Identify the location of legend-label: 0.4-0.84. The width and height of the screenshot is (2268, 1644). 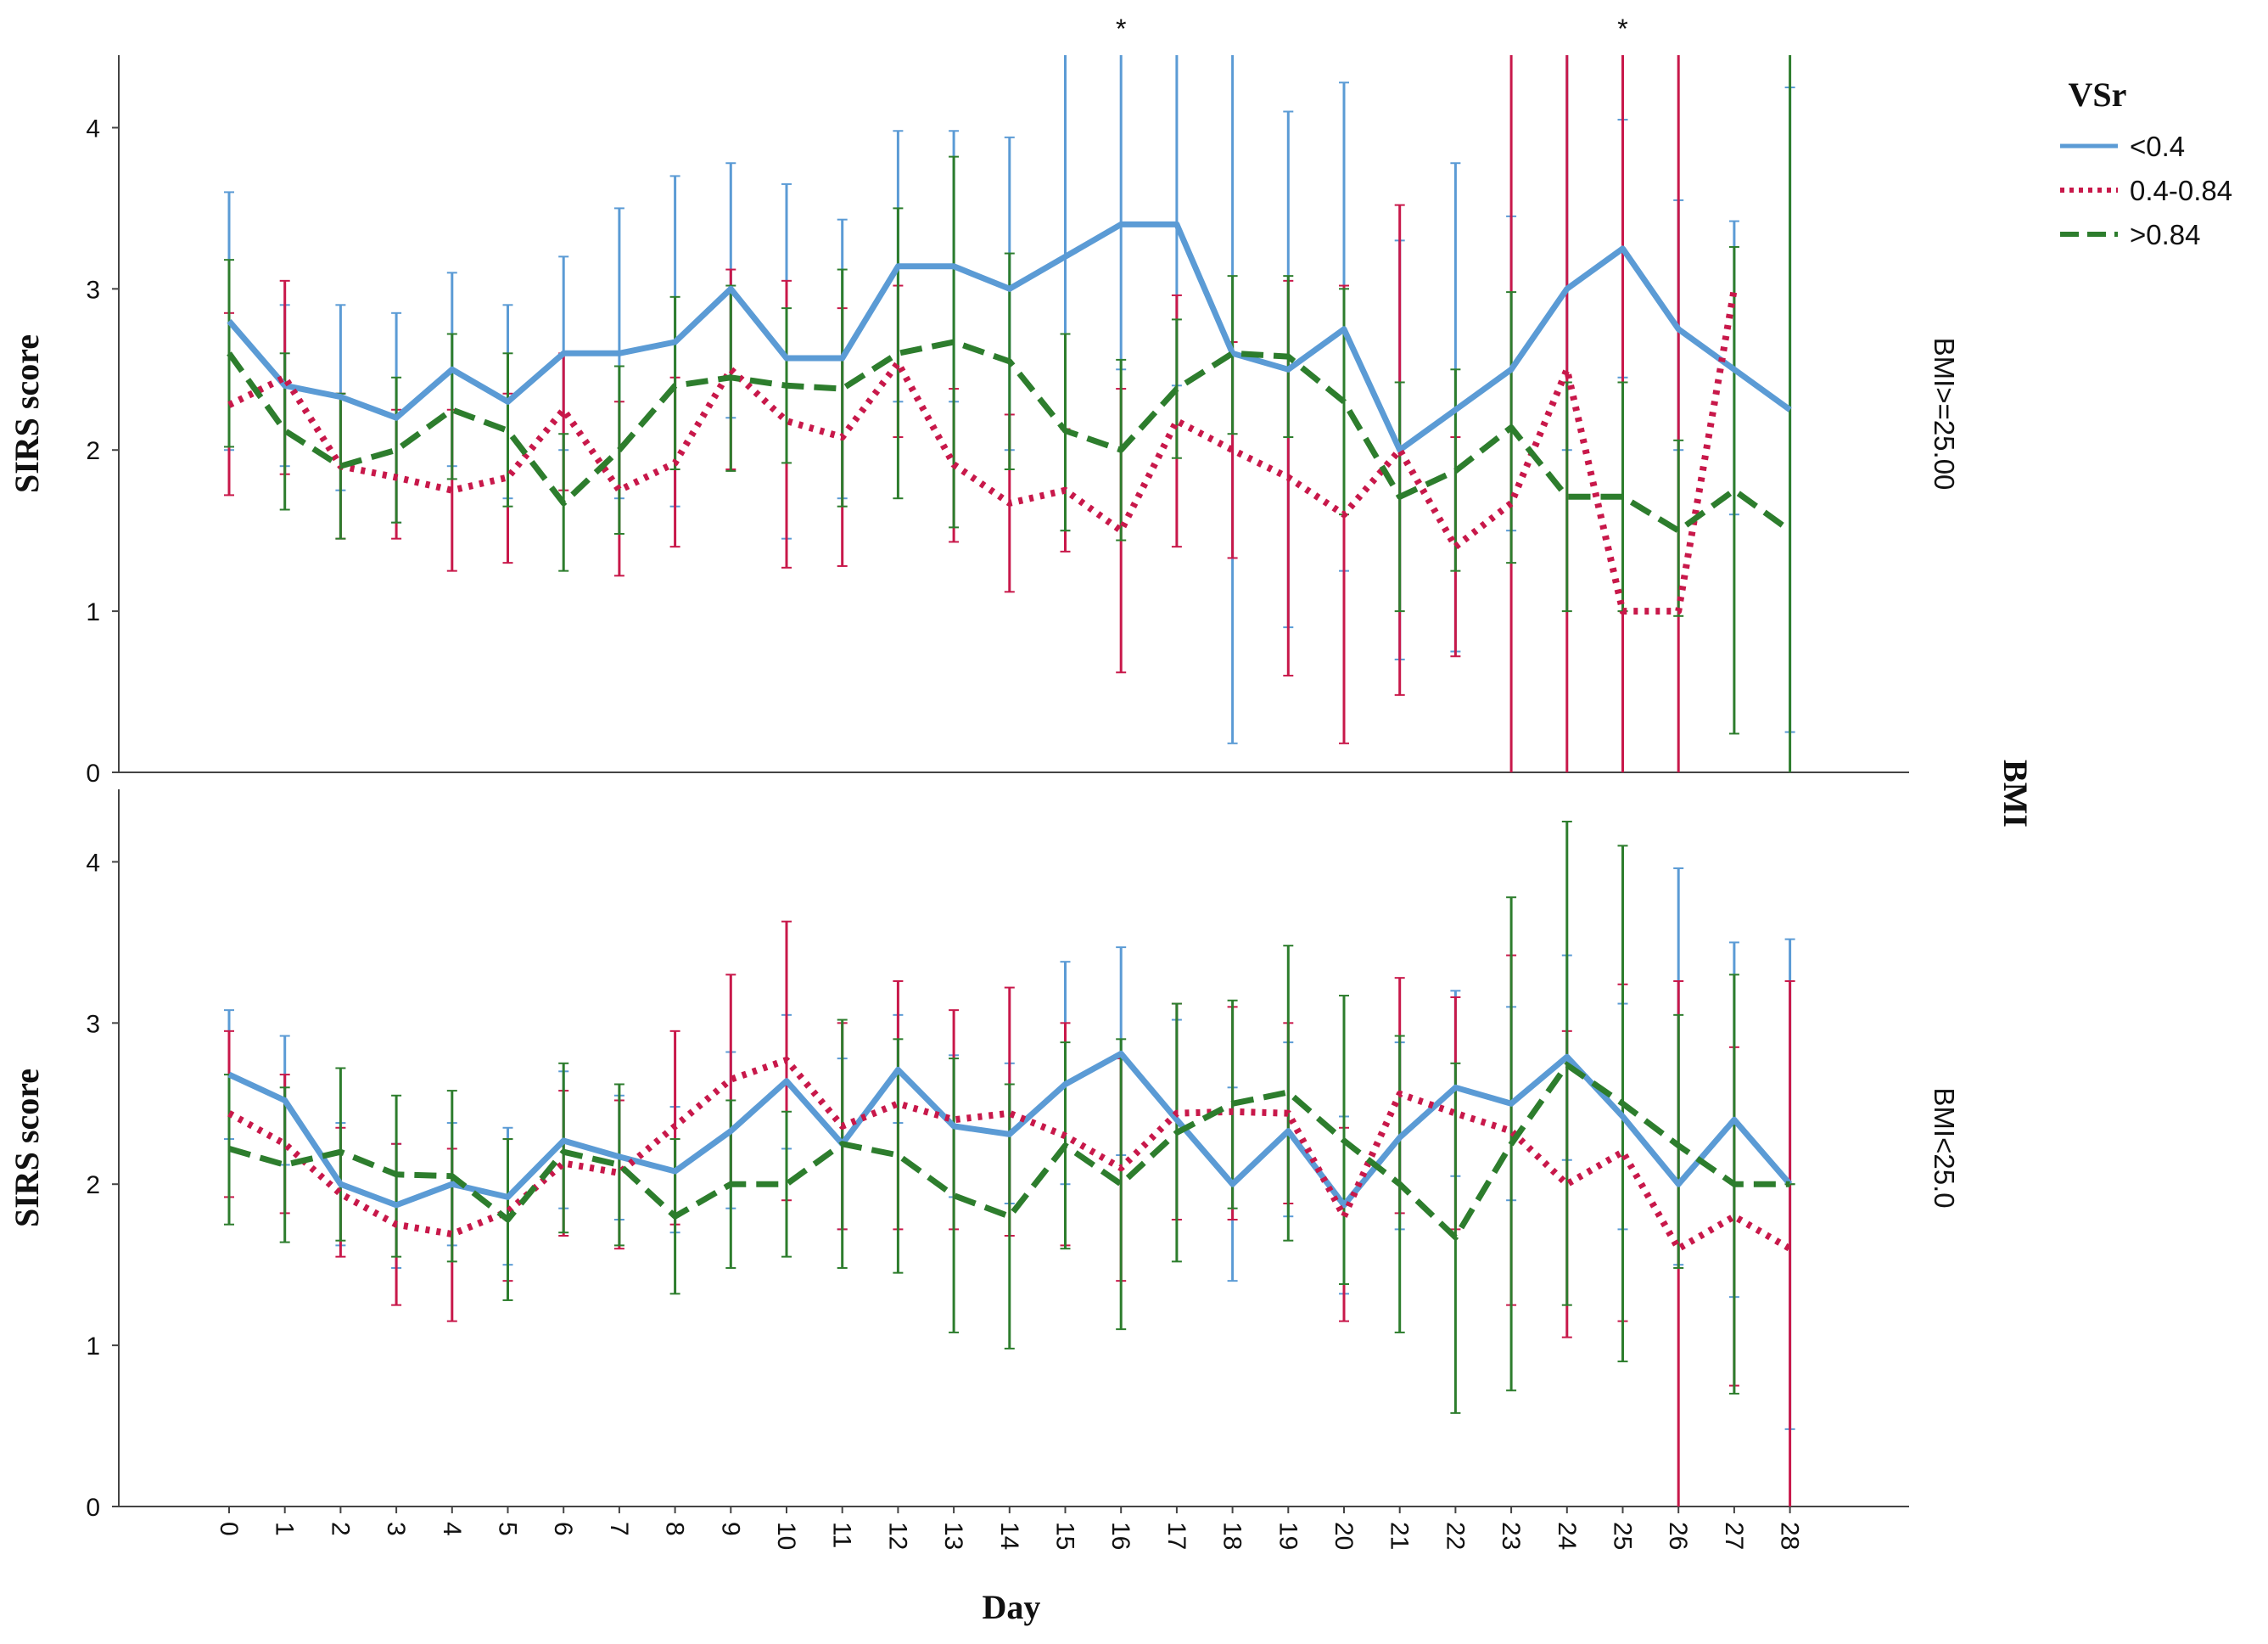
(2181, 190).